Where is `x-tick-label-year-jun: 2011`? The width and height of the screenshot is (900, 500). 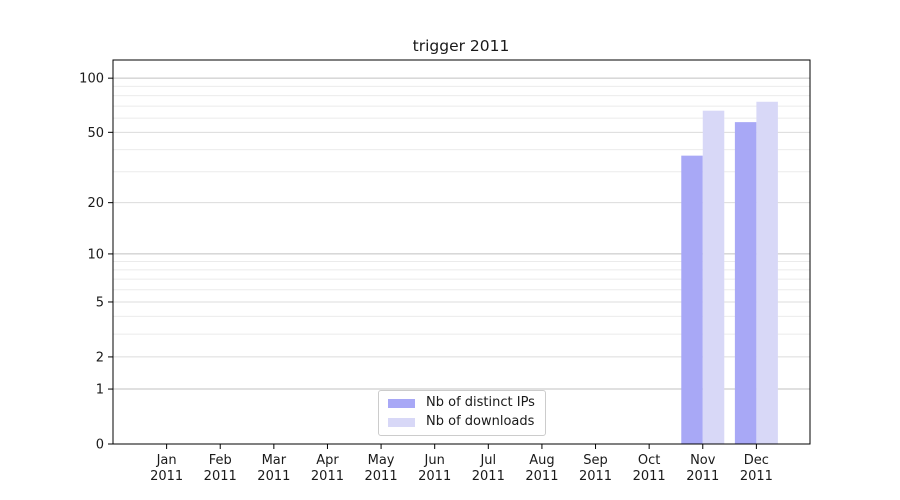
x-tick-label-year-jun: 2011 is located at coordinates (434, 476).